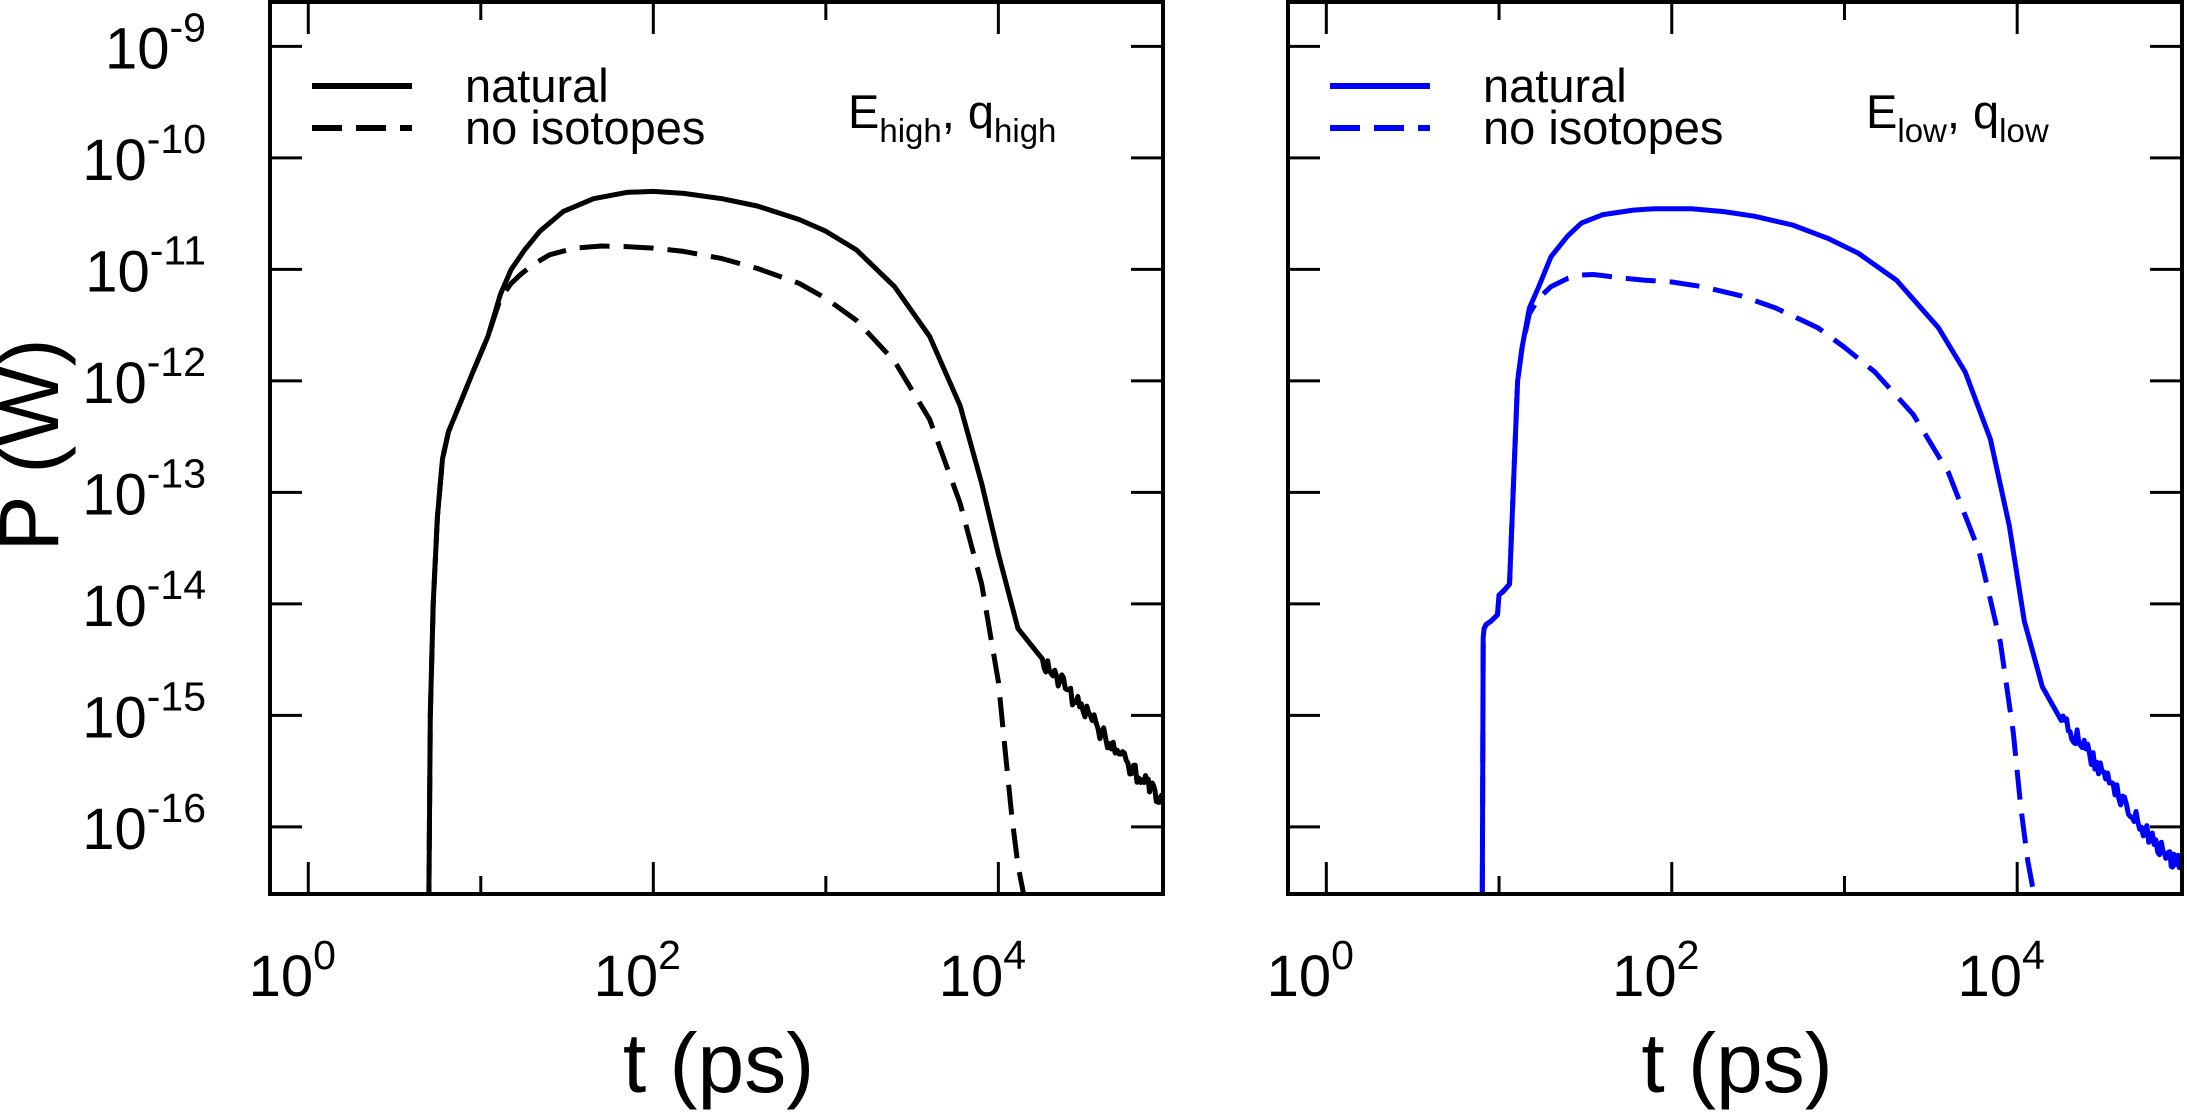  I want to click on y-tick-label-exp: -10, so click(176, 139).